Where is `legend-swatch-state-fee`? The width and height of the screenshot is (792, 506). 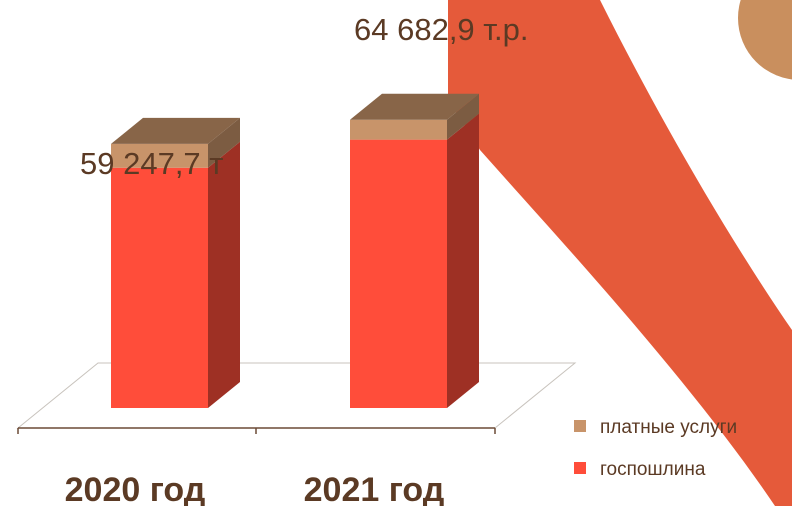 legend-swatch-state-fee is located at coordinates (580, 468).